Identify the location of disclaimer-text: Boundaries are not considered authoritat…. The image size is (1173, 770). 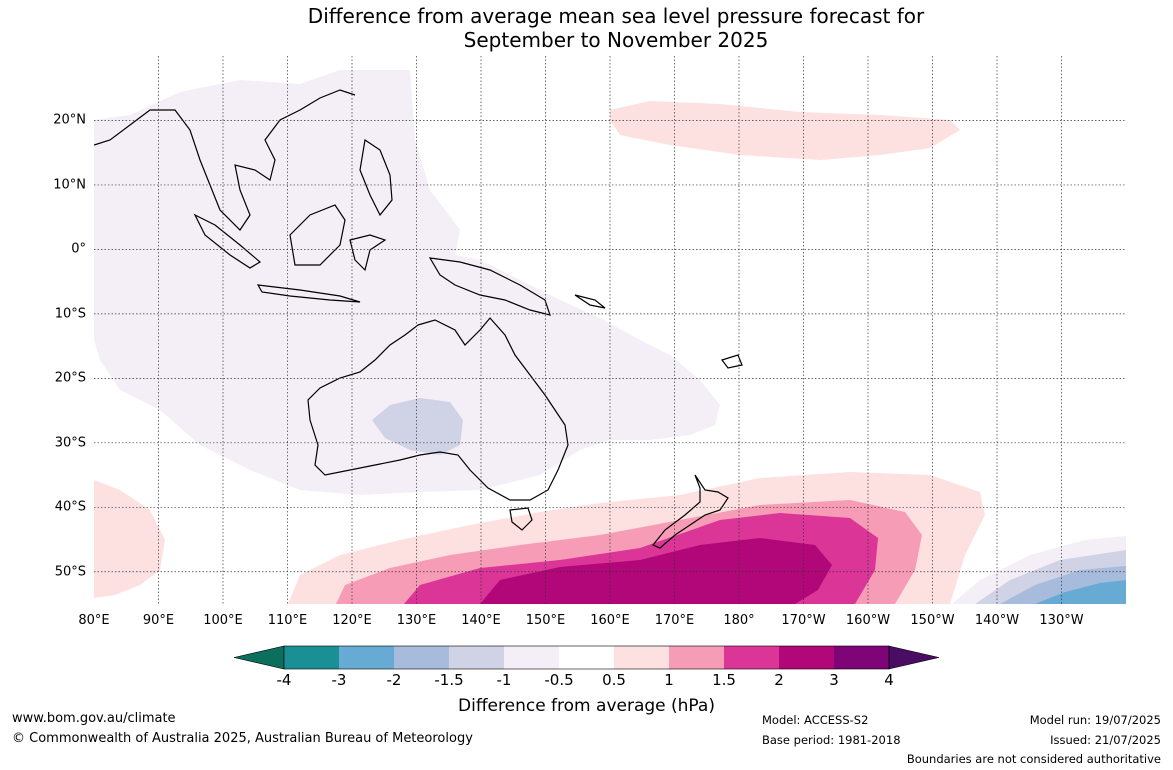
(1033, 759).